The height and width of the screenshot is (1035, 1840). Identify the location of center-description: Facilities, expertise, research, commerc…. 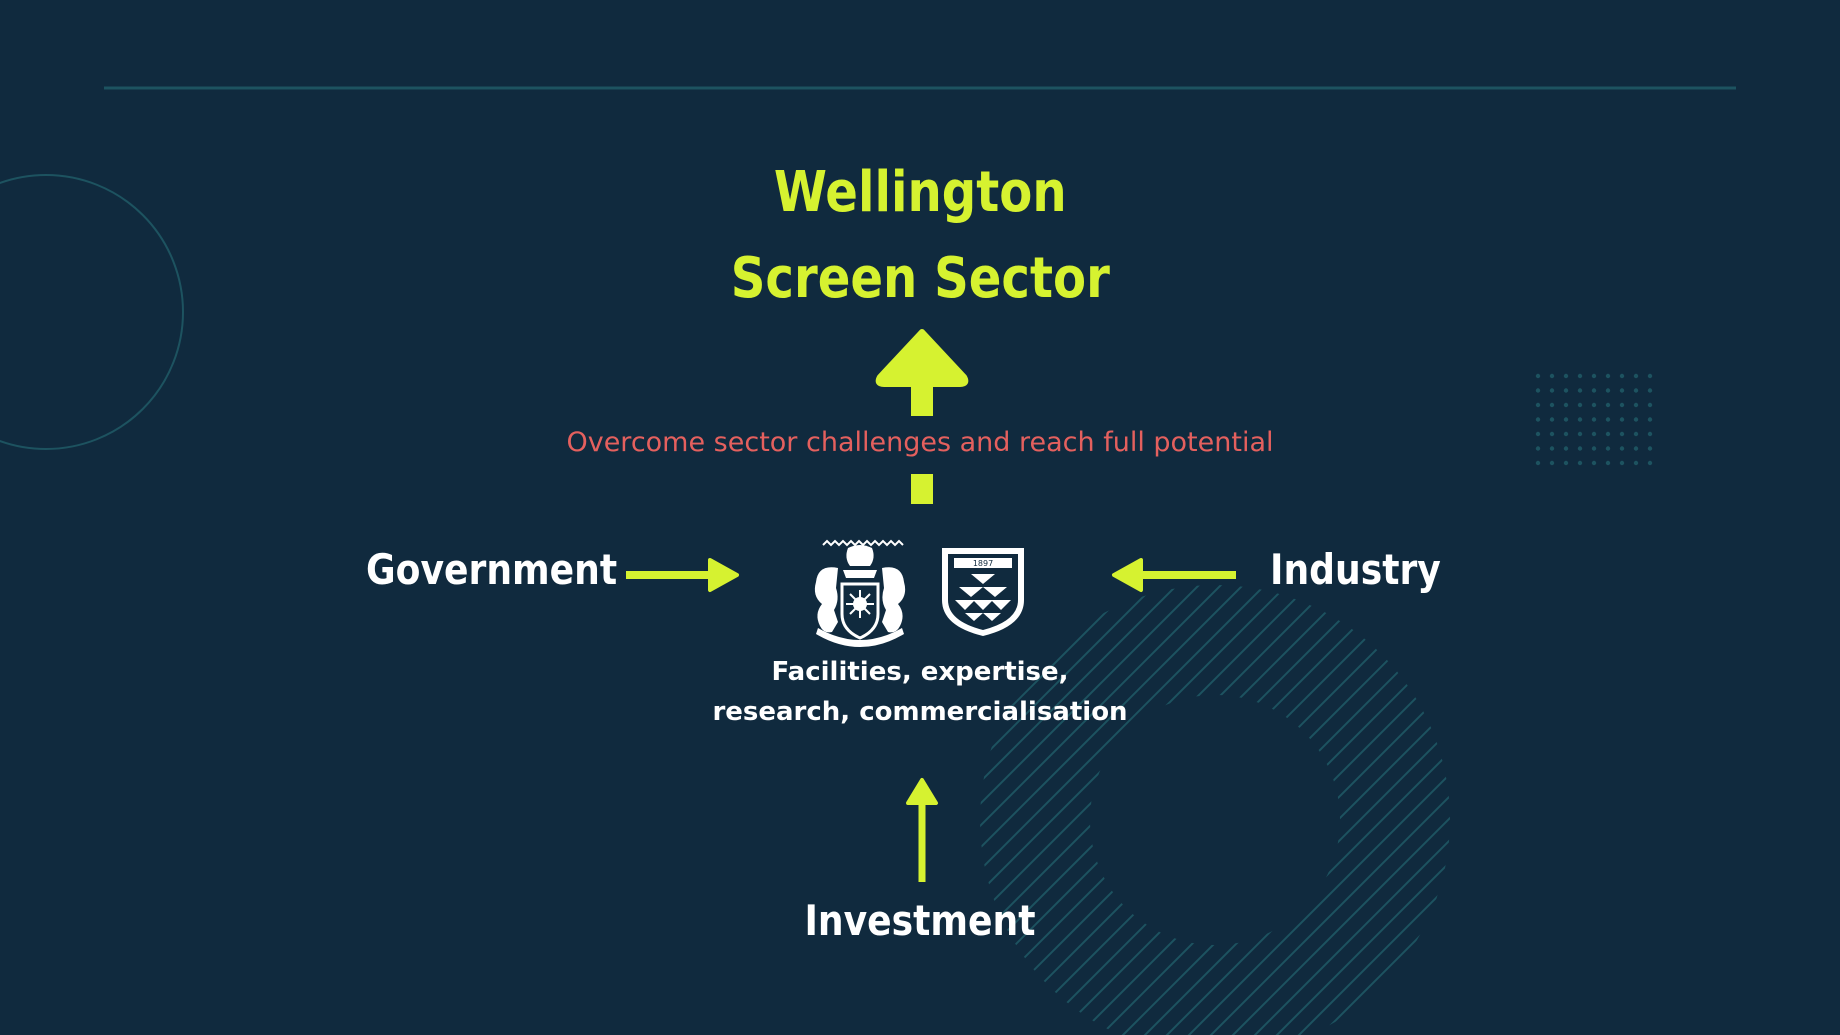
(920, 692).